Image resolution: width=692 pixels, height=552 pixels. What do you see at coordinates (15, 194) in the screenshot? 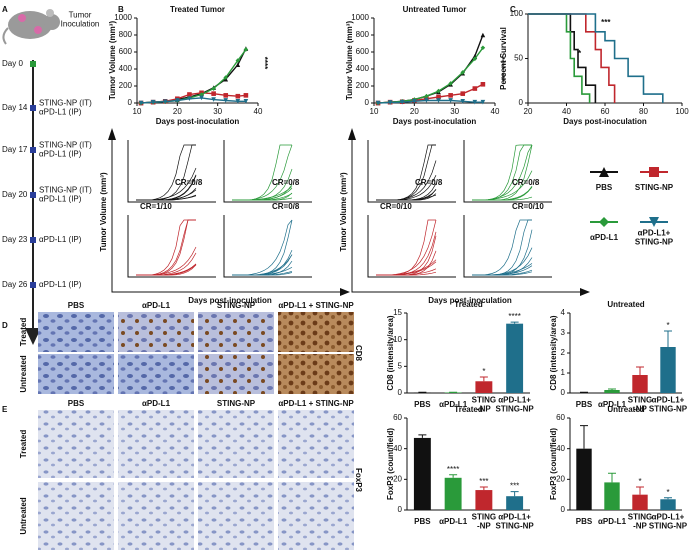
I see `day-label: Day 20` at bounding box center [15, 194].